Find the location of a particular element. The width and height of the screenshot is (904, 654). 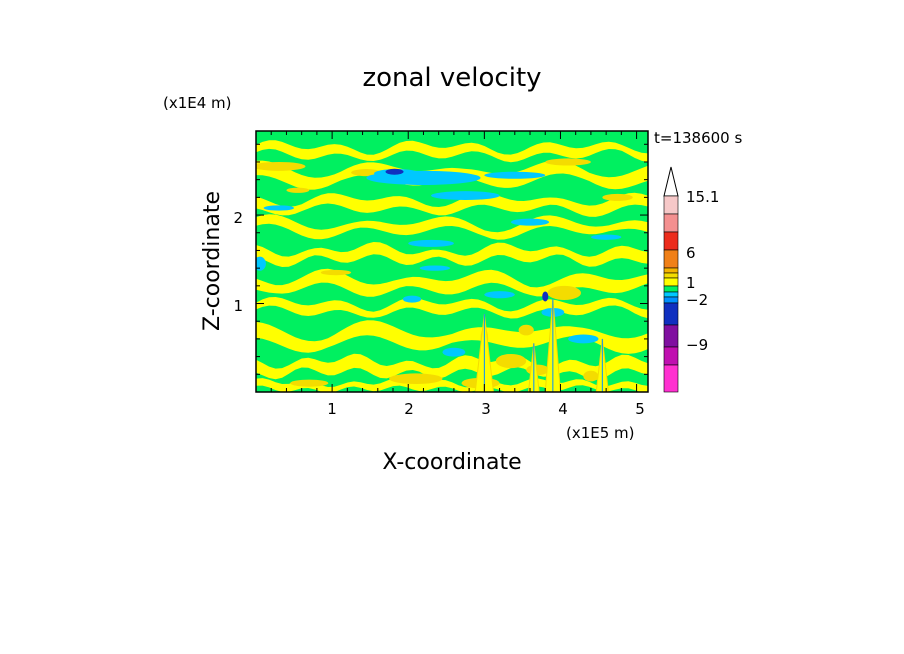

y-axis-title: Z-coordinate is located at coordinates (212, 261).